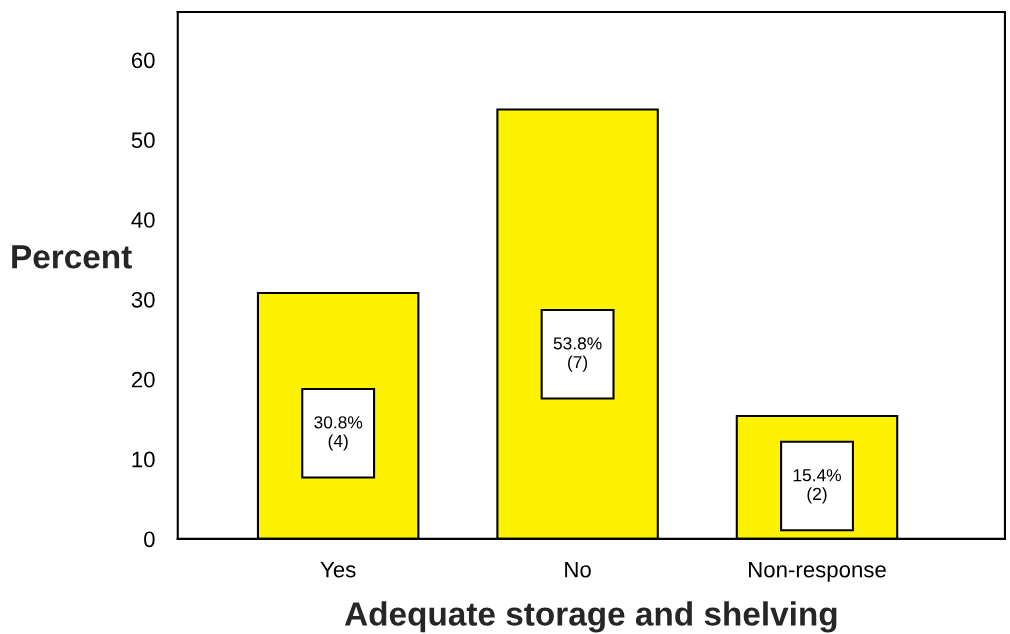  I want to click on y-tick-label: 30, so click(143, 299).